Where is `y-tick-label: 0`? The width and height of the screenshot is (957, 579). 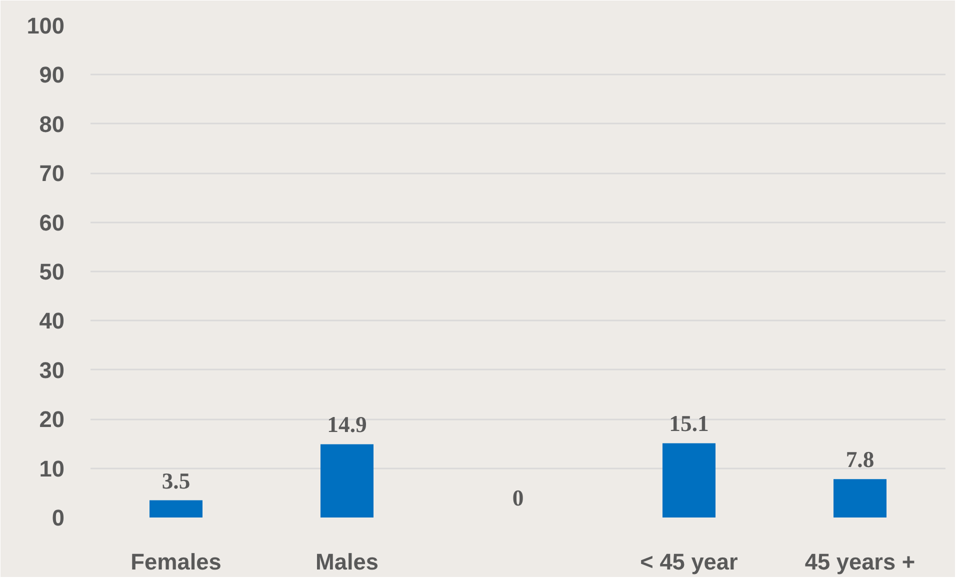
y-tick-label: 0 is located at coordinates (58, 517).